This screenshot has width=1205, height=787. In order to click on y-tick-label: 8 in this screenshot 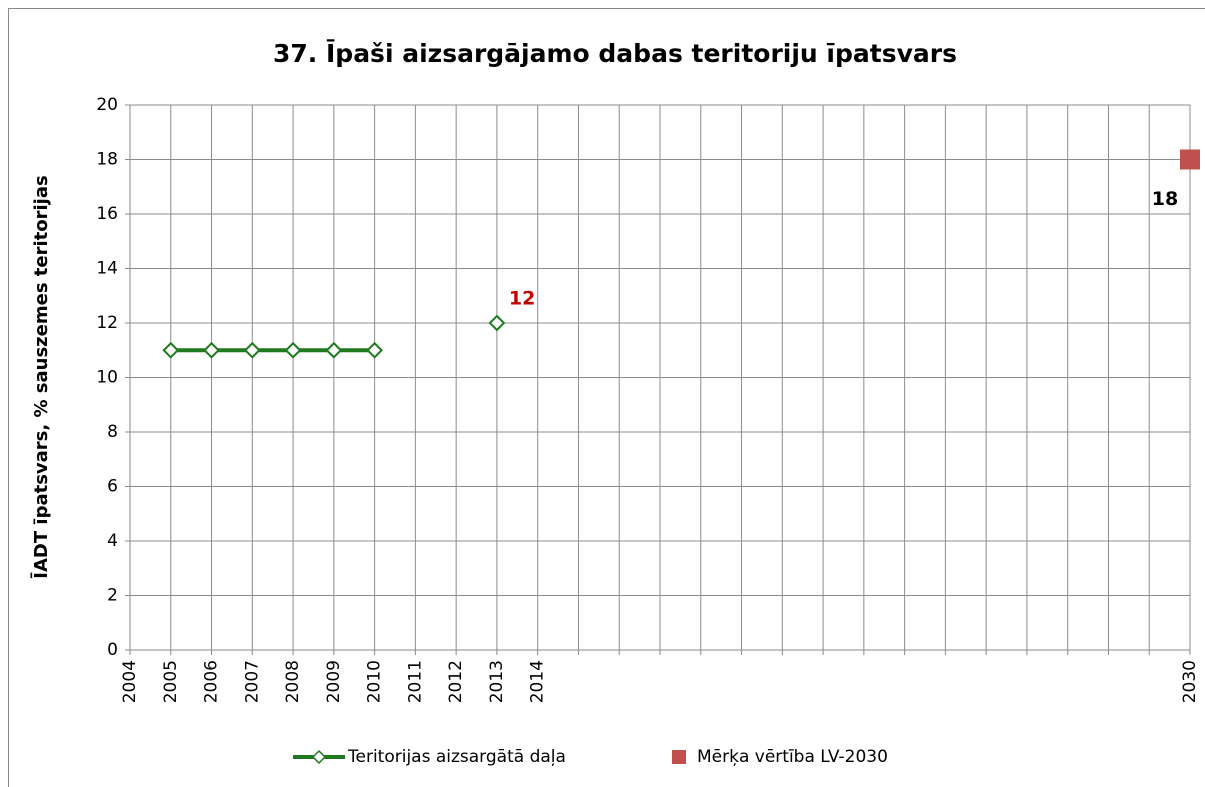, I will do `click(112, 432)`.